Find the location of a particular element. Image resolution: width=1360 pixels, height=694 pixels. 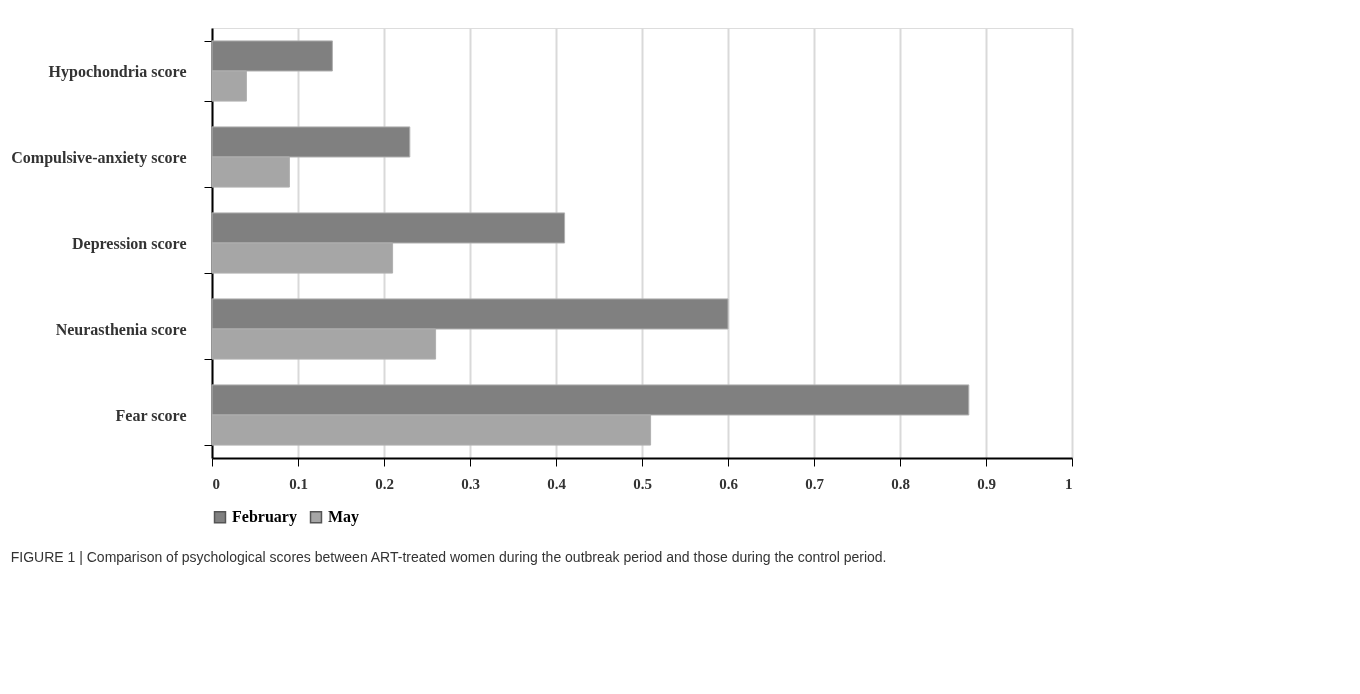

x-tick-label: 0.5 is located at coordinates (642, 483).